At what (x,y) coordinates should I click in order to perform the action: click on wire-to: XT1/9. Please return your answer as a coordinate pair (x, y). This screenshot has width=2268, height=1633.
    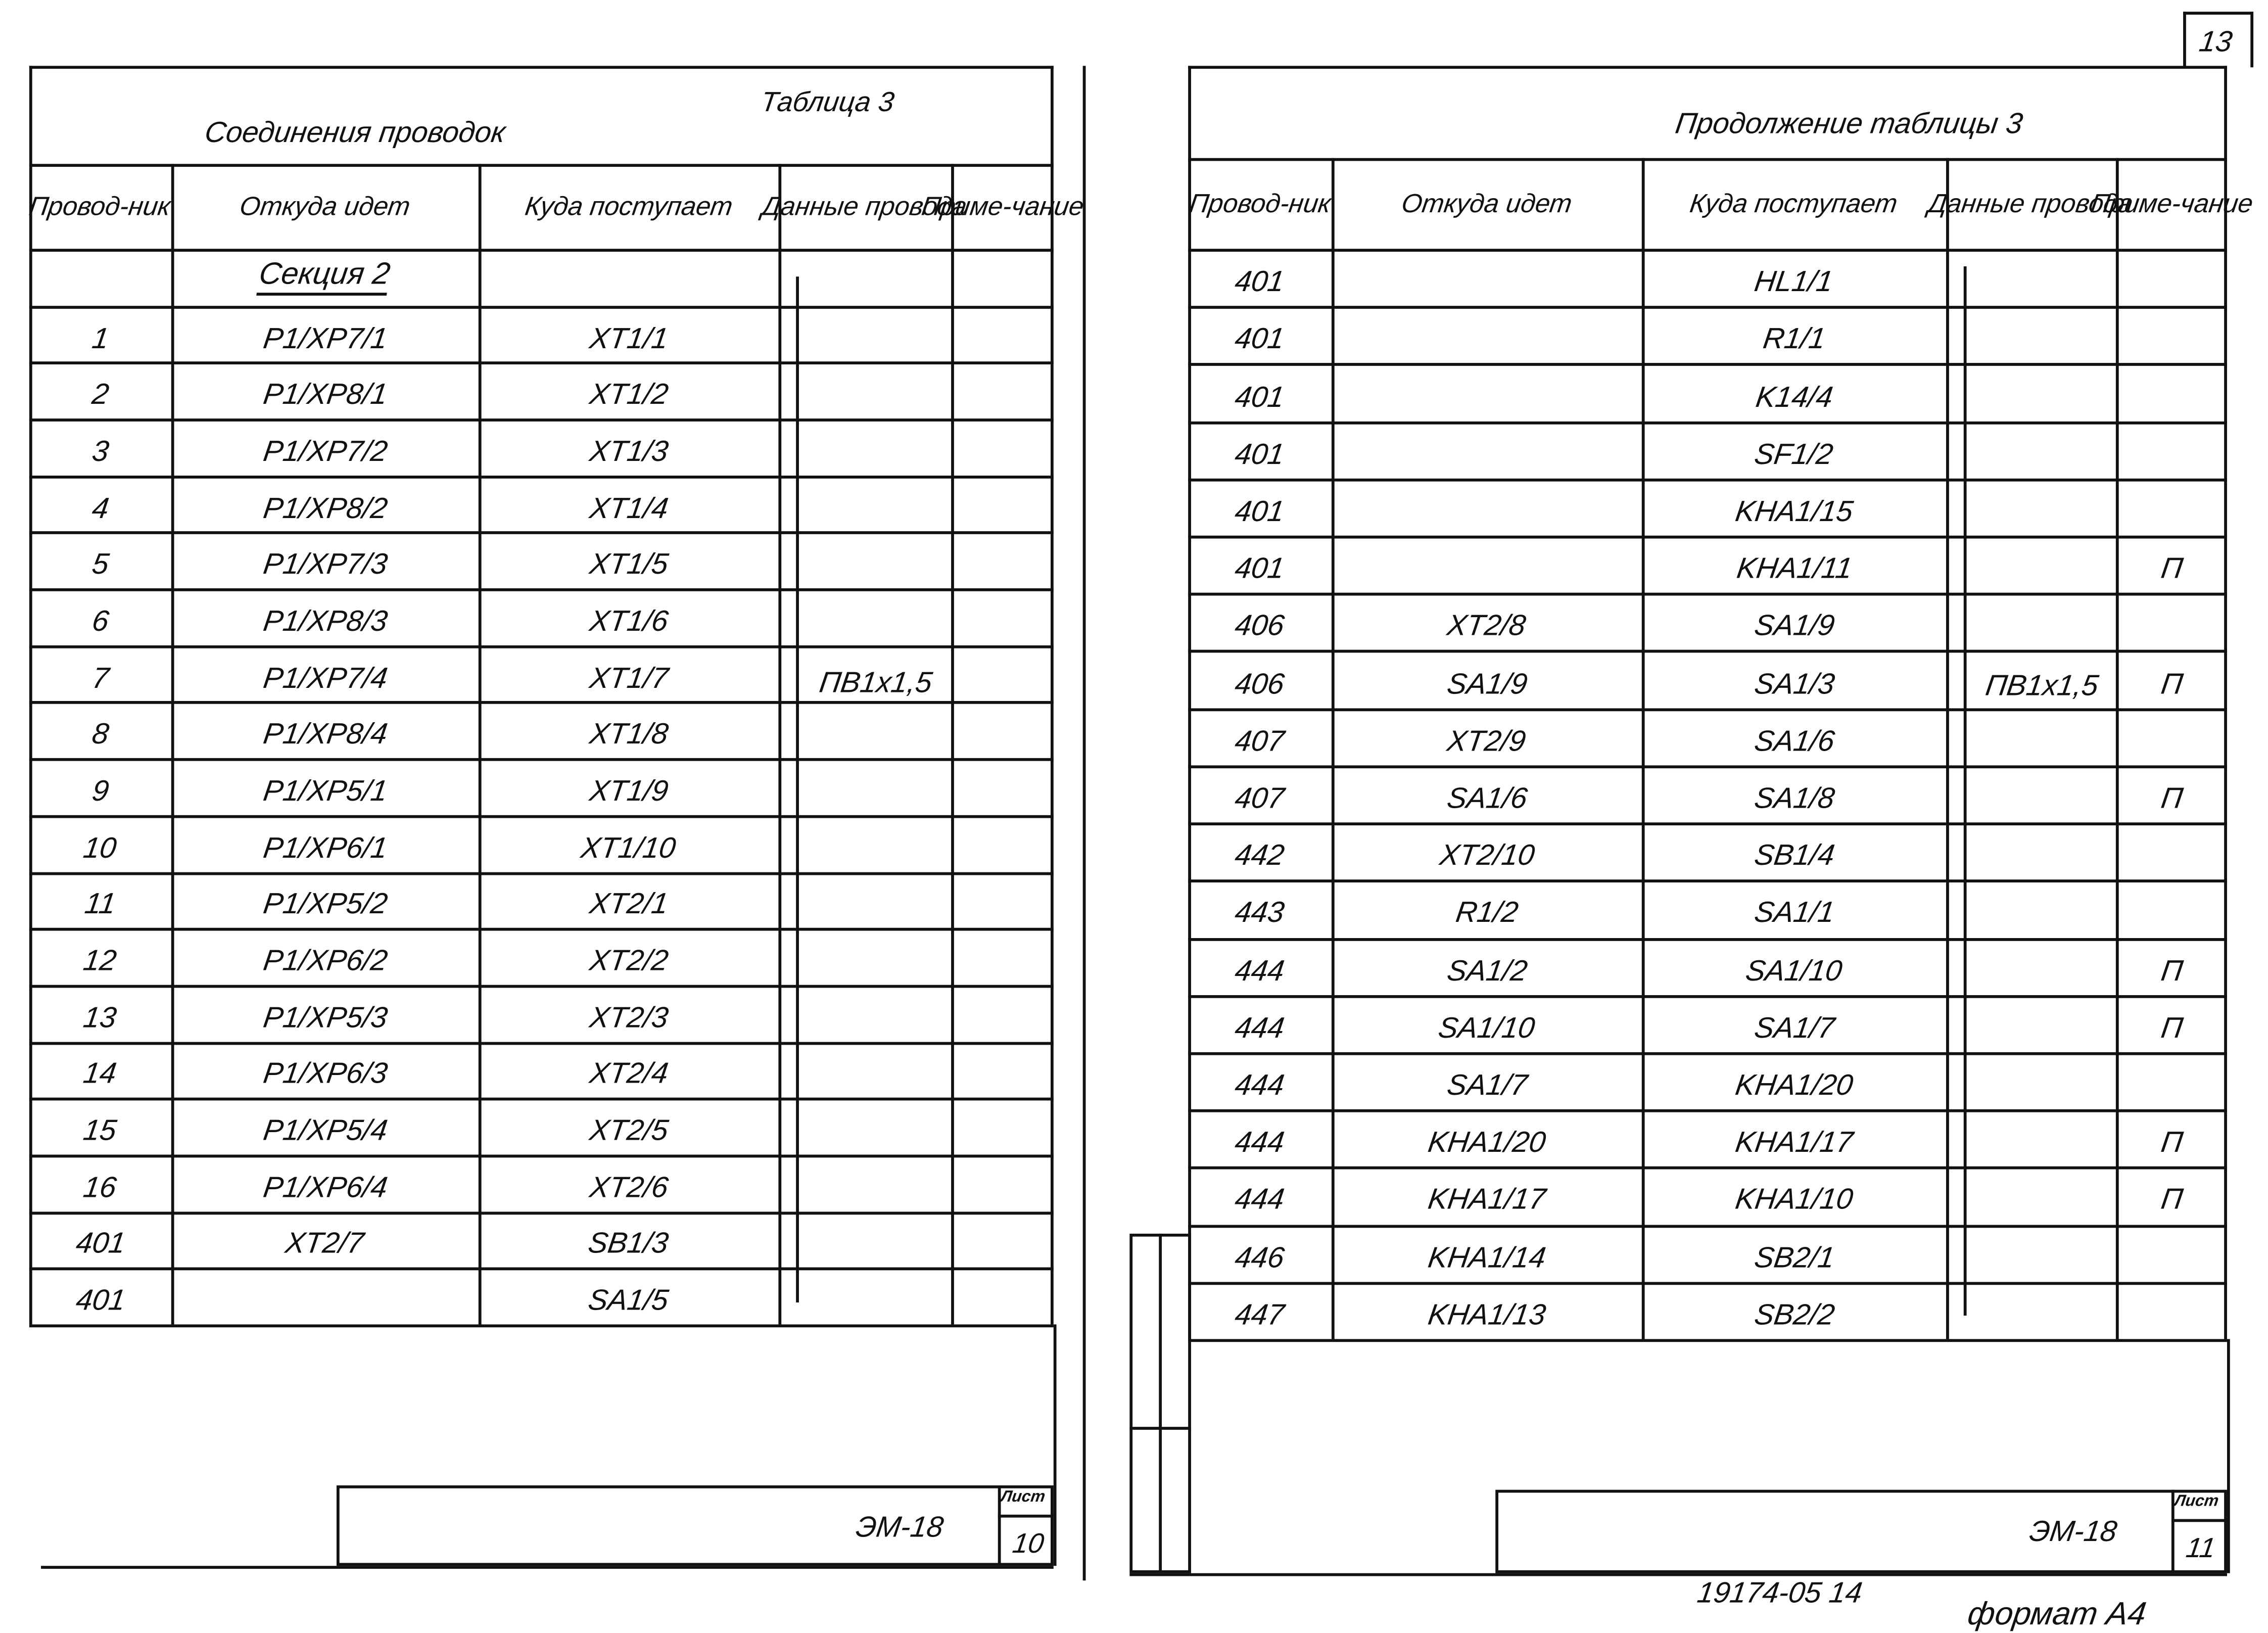
    Looking at the image, I should click on (629, 792).